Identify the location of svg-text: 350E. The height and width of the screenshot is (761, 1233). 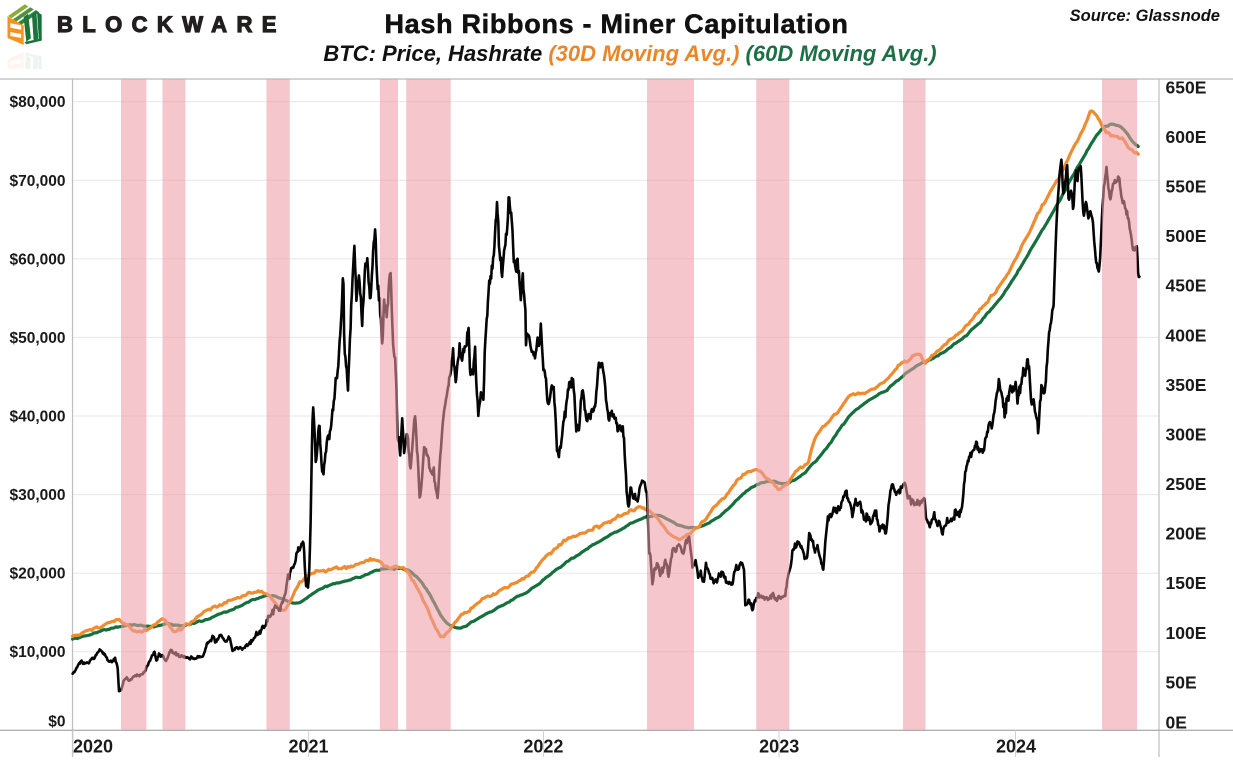
(1186, 385).